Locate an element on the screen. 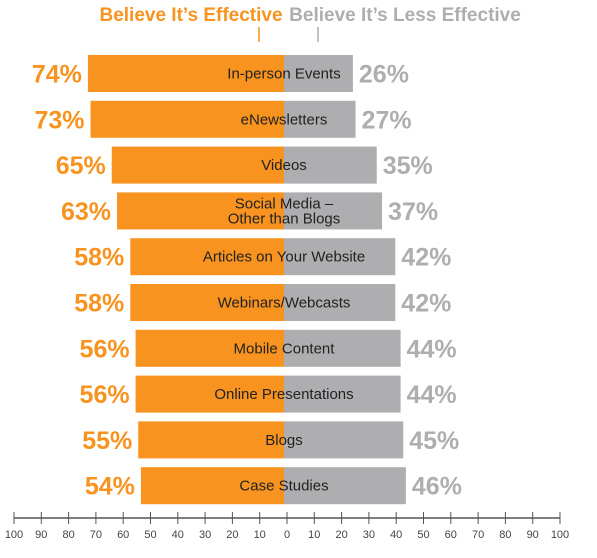 This screenshot has width=597, height=558. value-label-effective: 55% is located at coordinates (107, 441).